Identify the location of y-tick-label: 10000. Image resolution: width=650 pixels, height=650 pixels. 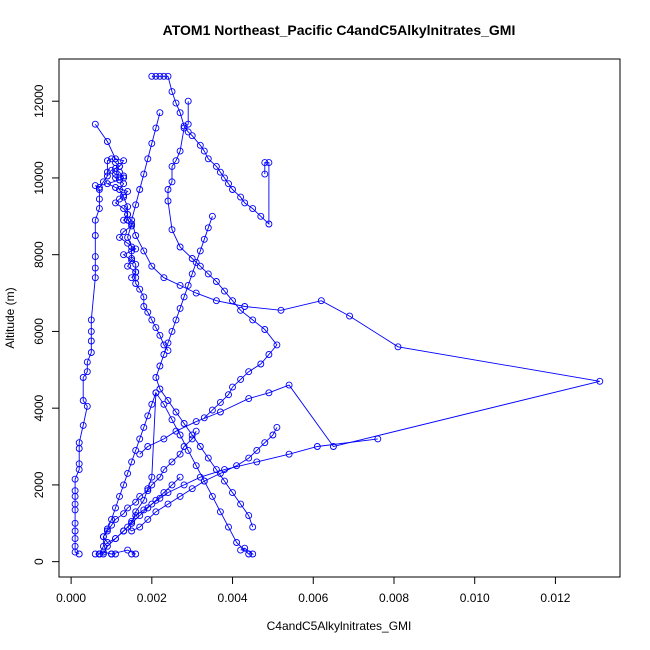
(39, 178).